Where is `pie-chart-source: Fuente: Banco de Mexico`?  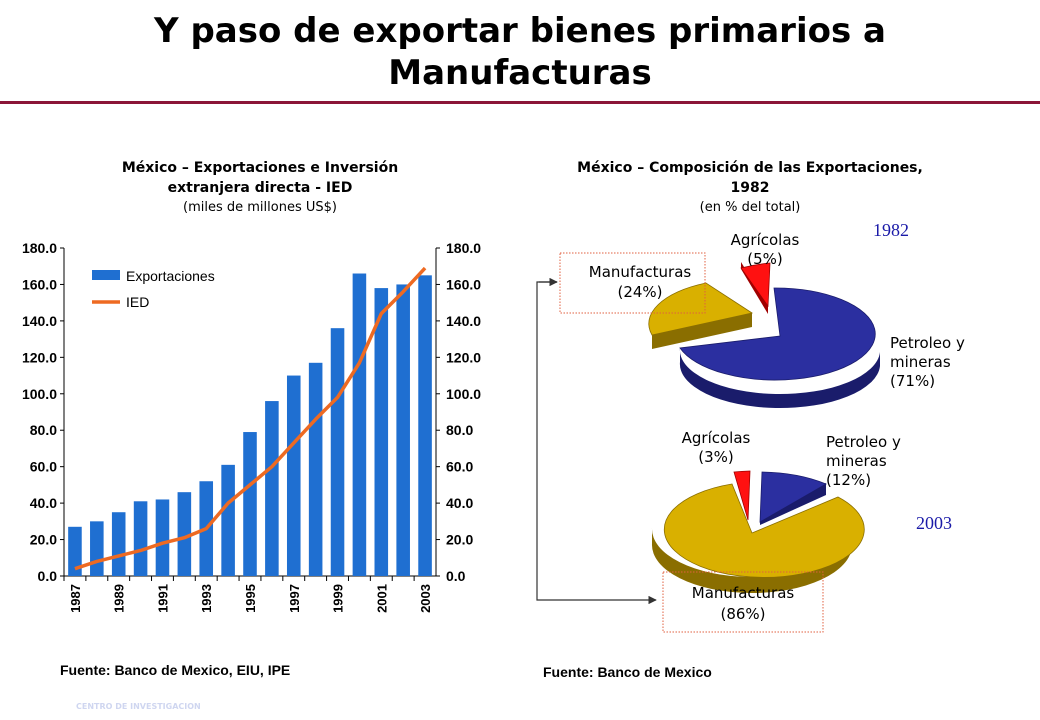
pie-chart-source: Fuente: Banco de Mexico is located at coordinates (627, 672).